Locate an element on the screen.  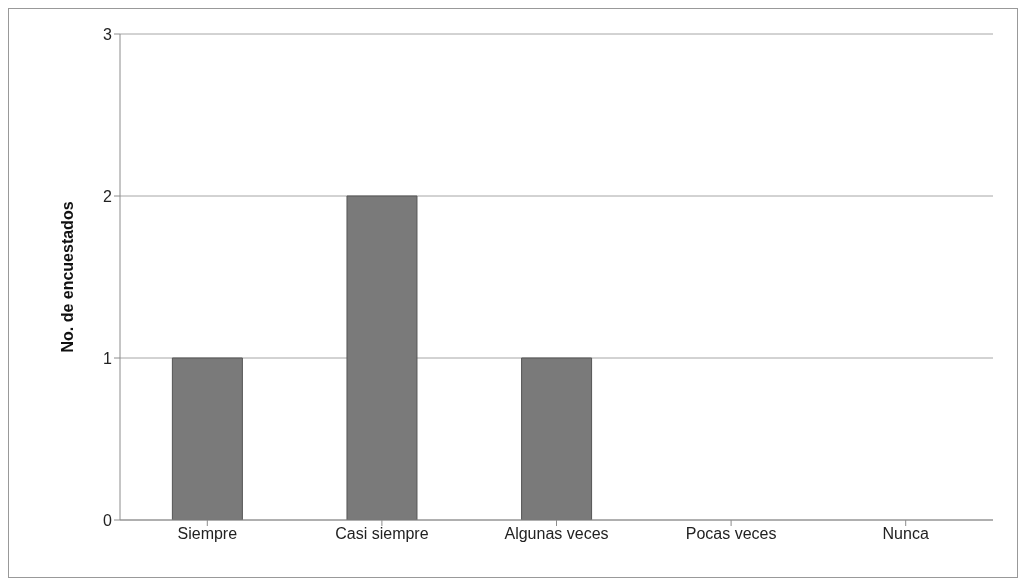
x-tick-label: Nunca is located at coordinates (905, 534).